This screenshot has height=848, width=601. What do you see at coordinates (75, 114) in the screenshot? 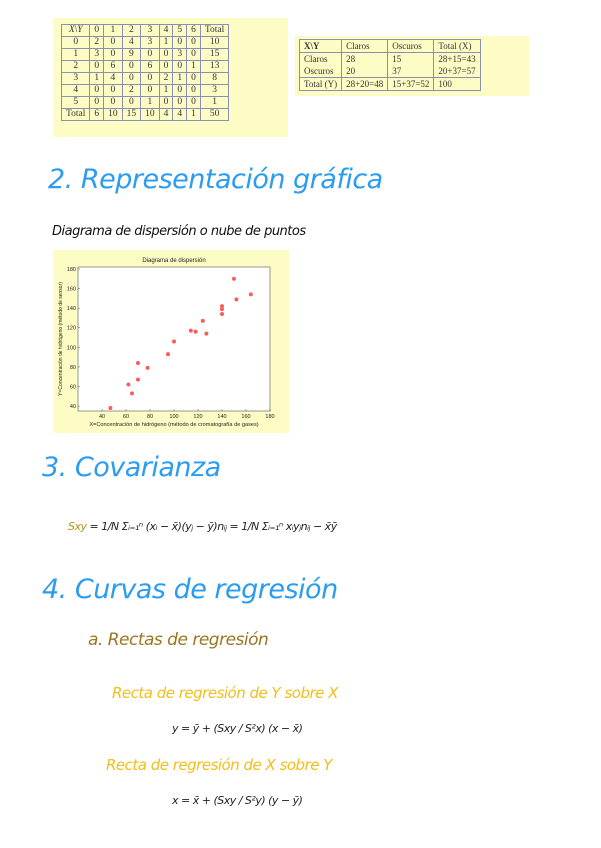
I see `table-cell: Total` at bounding box center [75, 114].